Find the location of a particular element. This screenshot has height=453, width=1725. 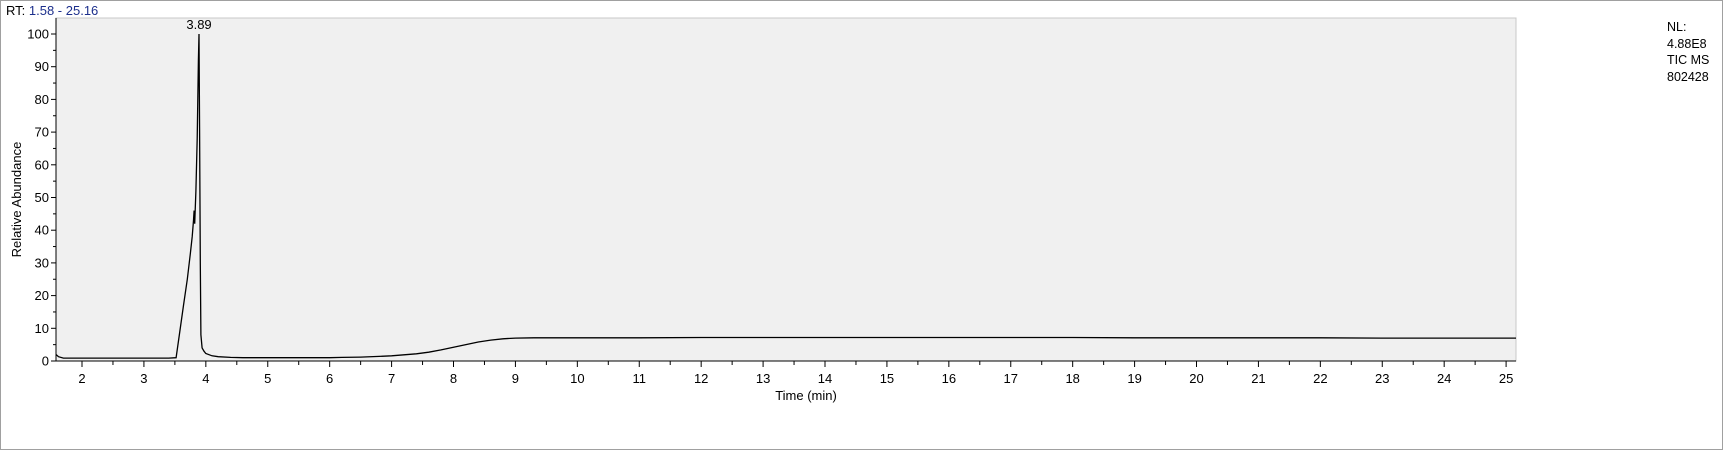

x-tick-label: 8 is located at coordinates (453, 378).